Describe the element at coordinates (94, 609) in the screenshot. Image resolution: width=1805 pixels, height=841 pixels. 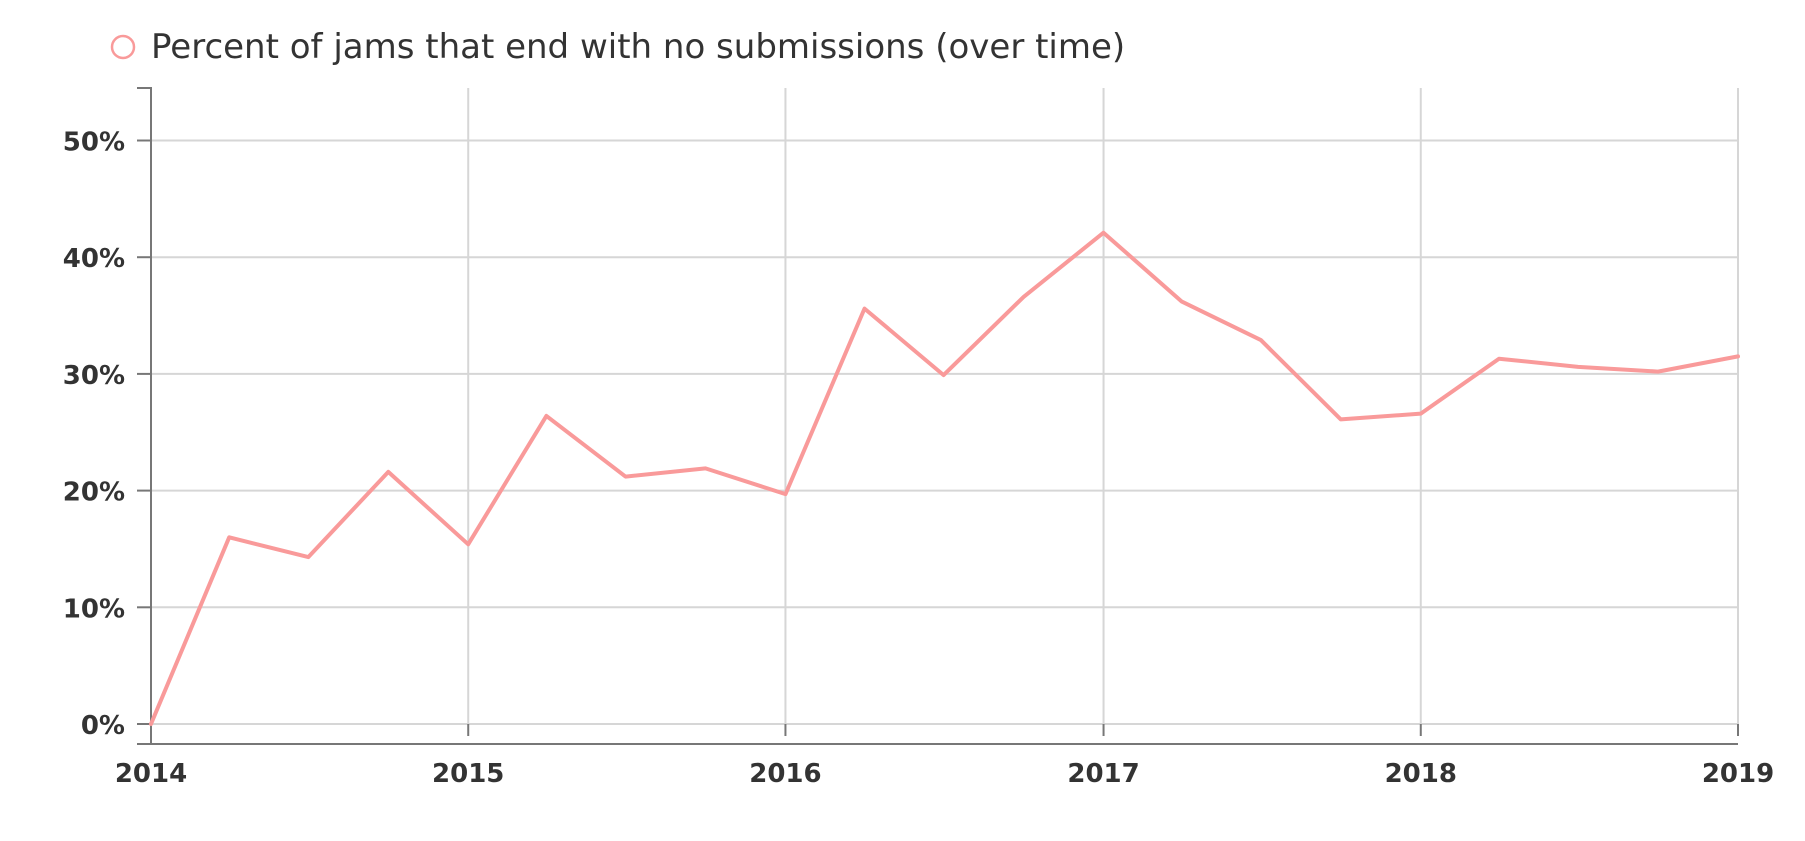
I see `y-tick-label: 10%` at that location.